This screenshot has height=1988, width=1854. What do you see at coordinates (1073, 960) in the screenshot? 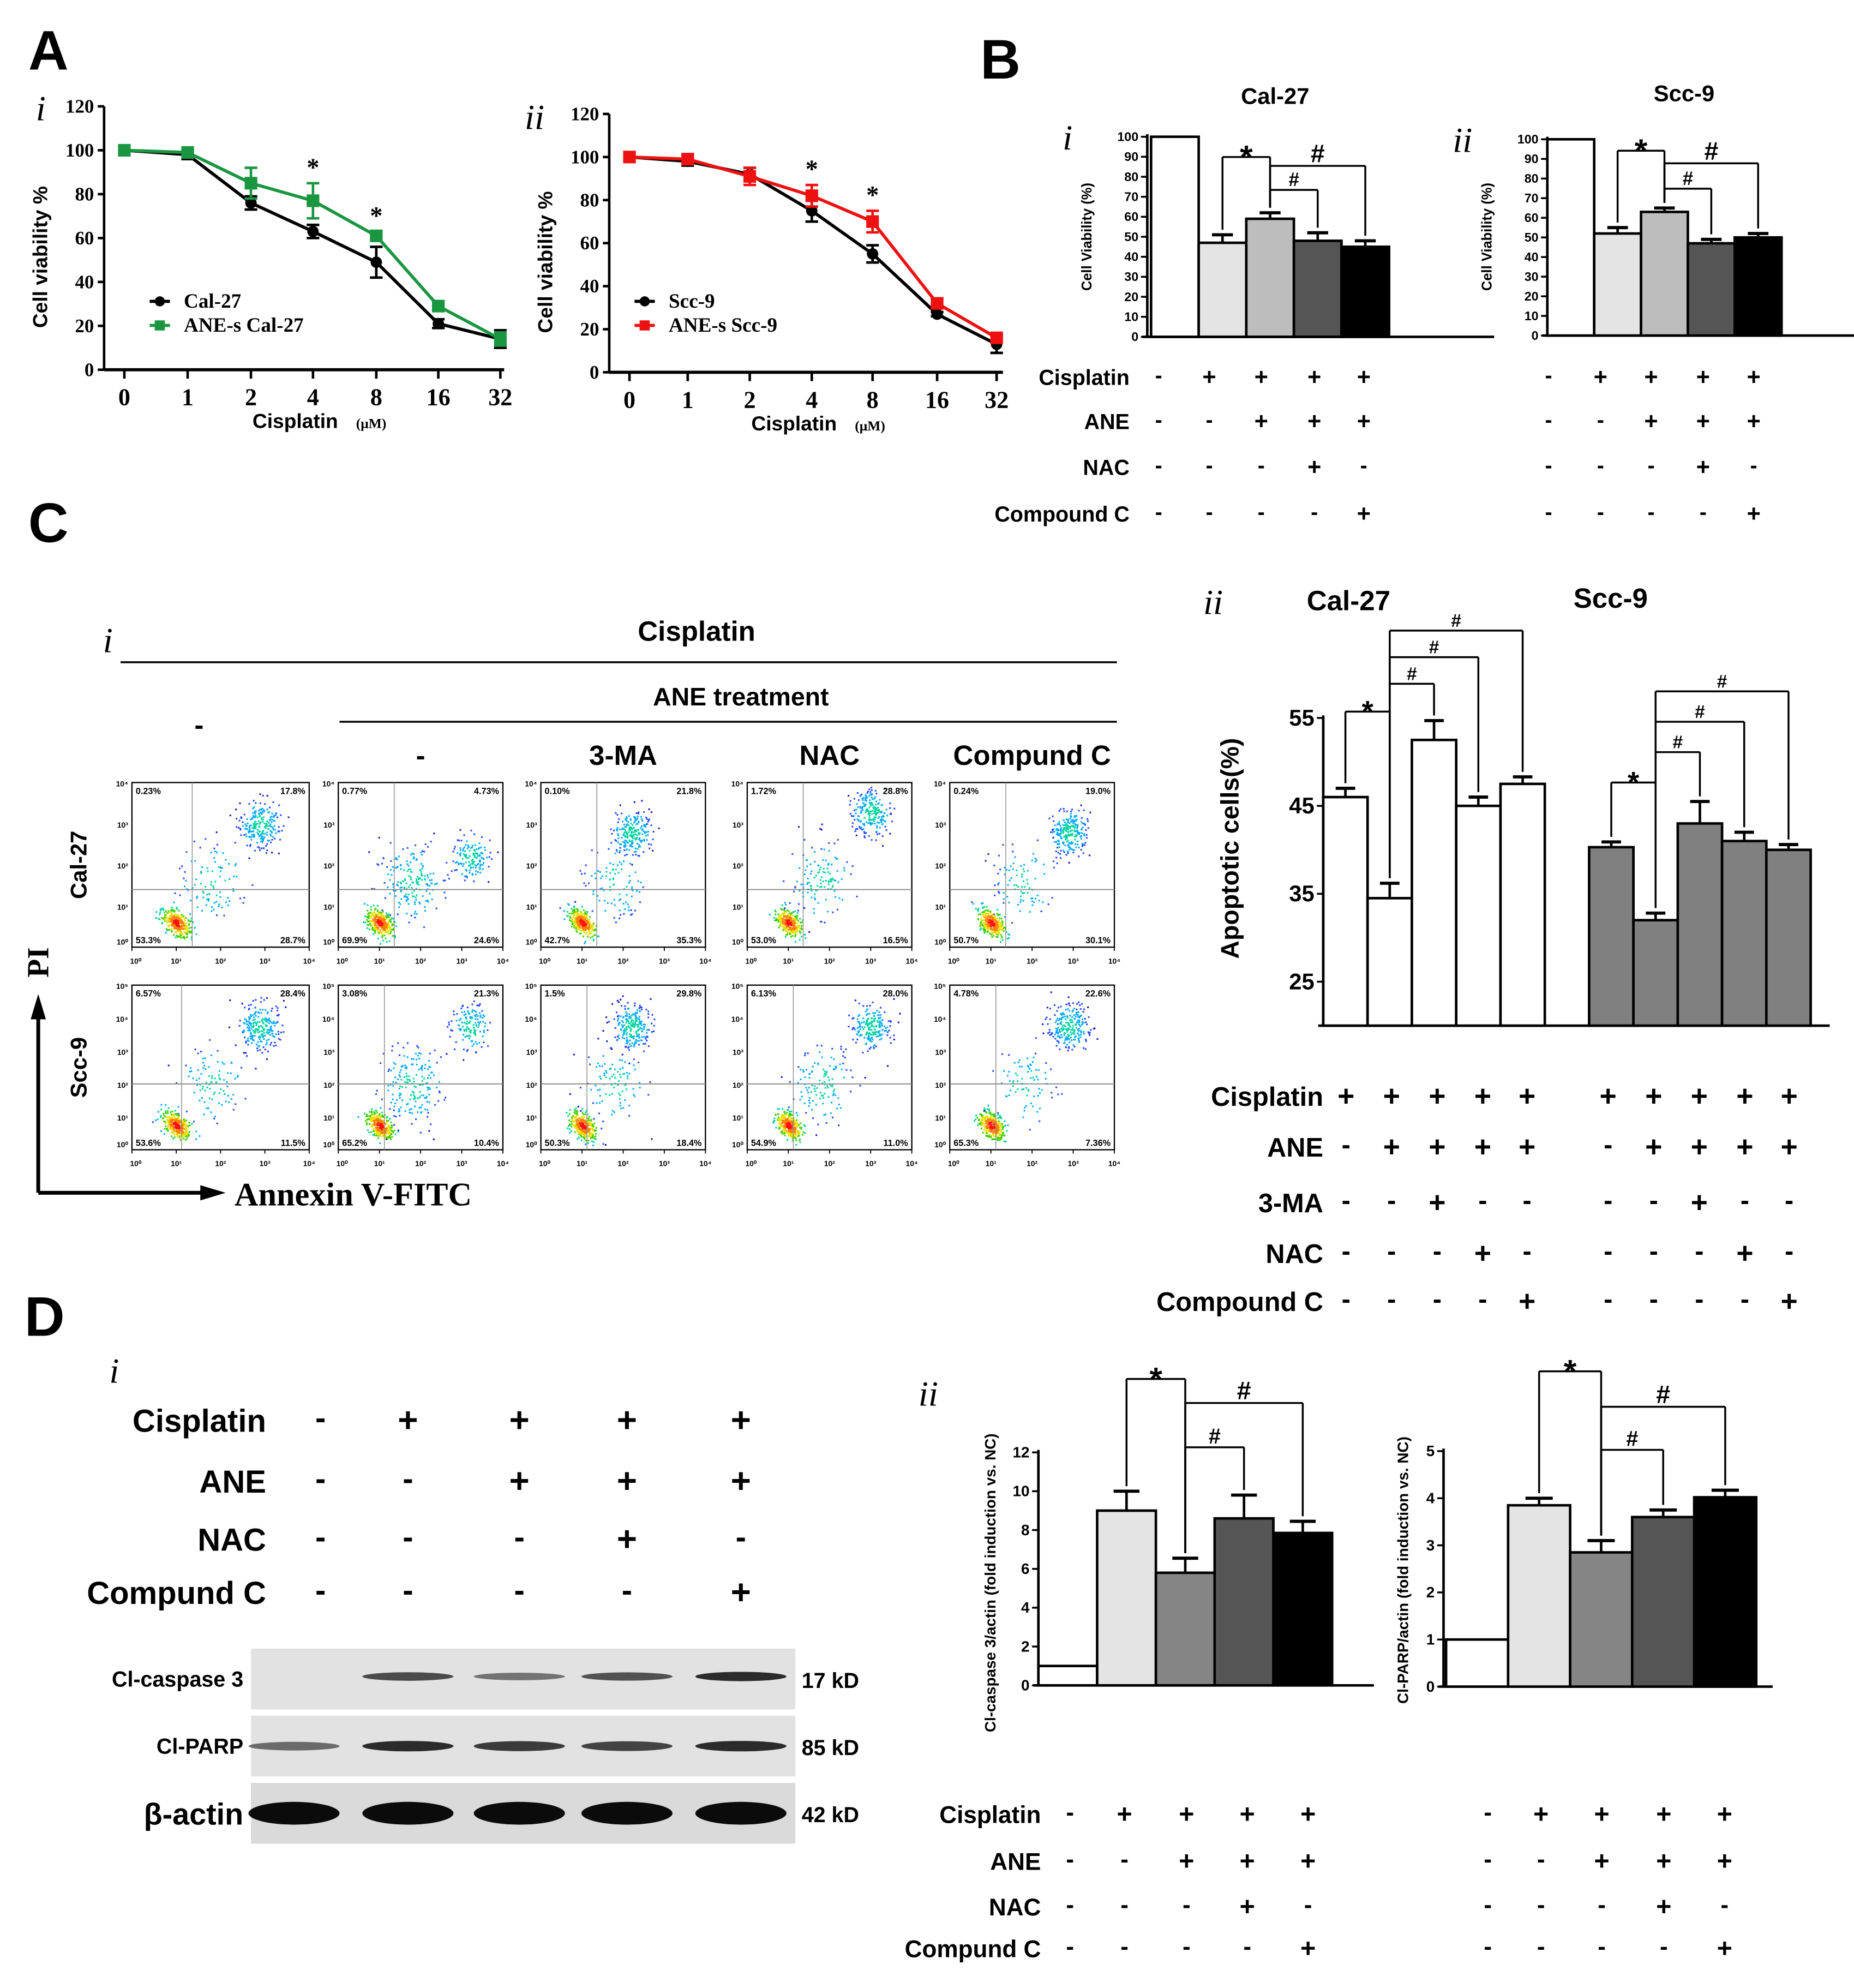
I see `x-tick-label: 10³` at bounding box center [1073, 960].